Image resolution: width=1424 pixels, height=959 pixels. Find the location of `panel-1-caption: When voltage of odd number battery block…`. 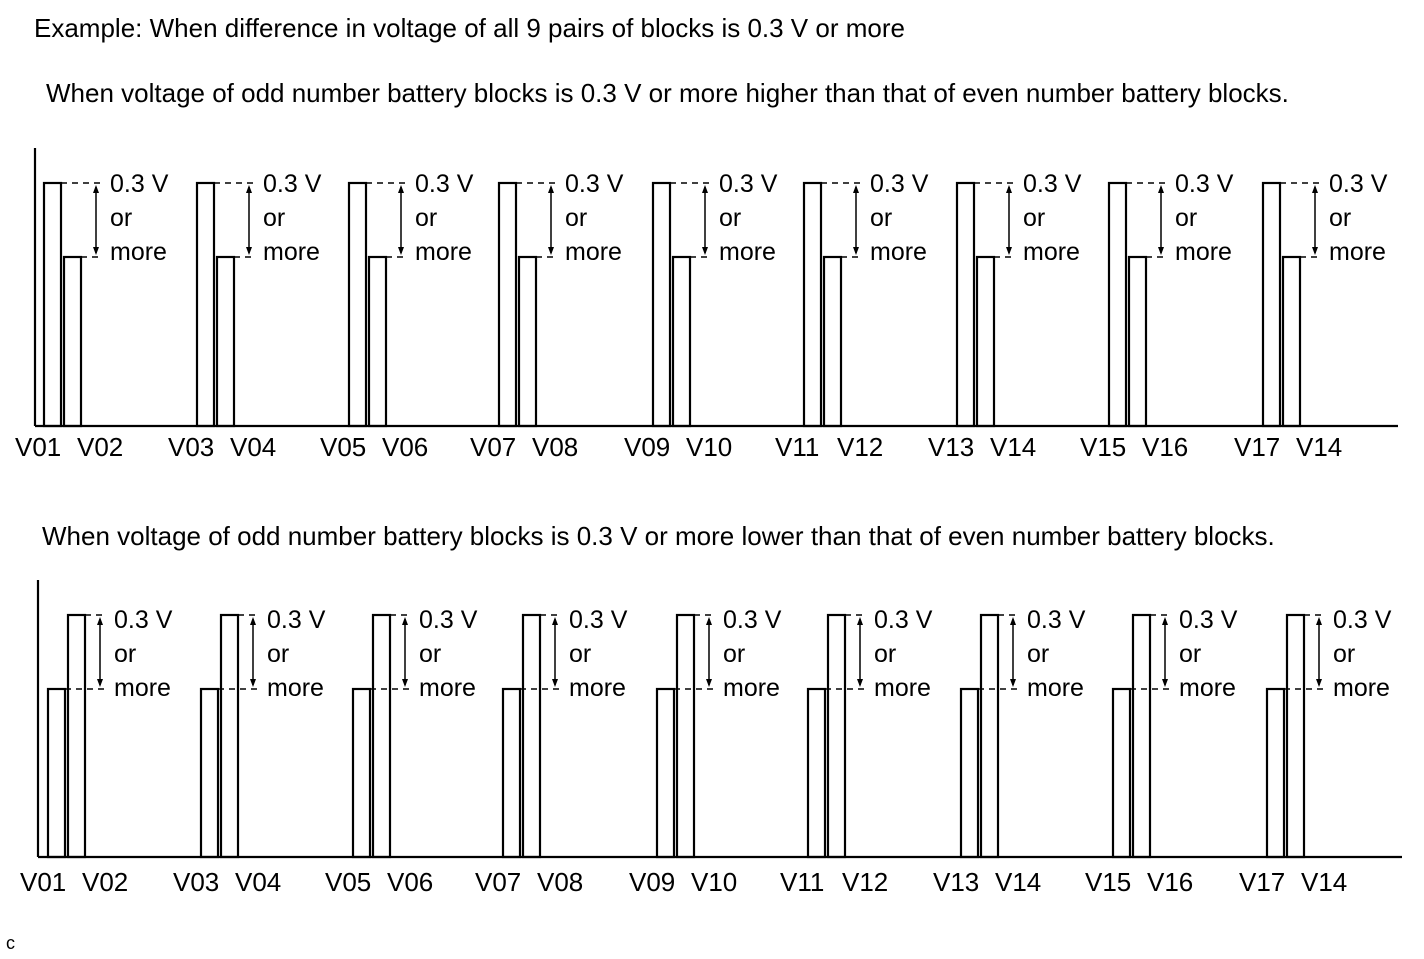

panel-1-caption: When voltage of odd number battery block… is located at coordinates (667, 93).